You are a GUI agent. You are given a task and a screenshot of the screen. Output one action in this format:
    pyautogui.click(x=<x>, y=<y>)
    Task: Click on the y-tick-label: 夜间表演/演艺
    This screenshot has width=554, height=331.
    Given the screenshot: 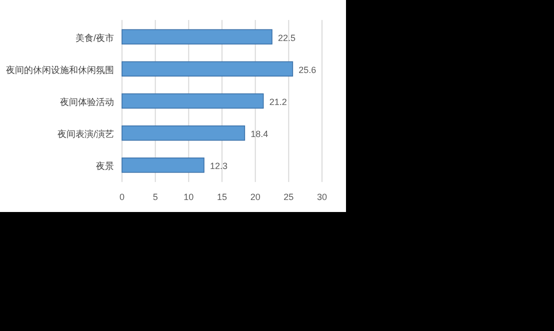 What is the action you would take?
    pyautogui.click(x=85, y=134)
    